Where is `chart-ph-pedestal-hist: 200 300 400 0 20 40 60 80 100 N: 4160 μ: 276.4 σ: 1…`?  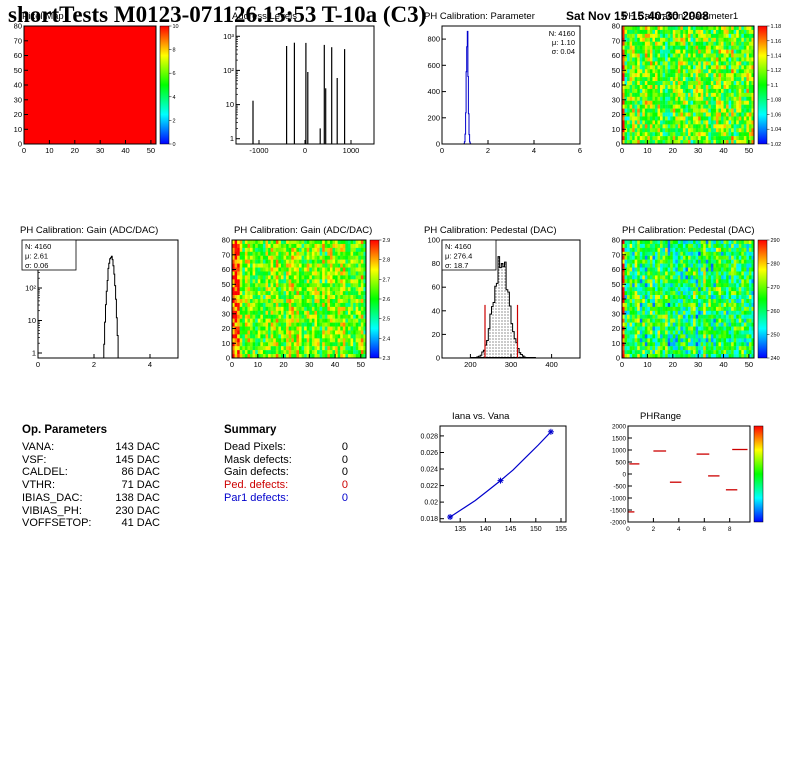 chart-ph-pedestal-hist: 200 300 400 0 20 40 60 80 100 N: 4160 μ: 276.4 σ: 1… is located at coordinates (499, 300).